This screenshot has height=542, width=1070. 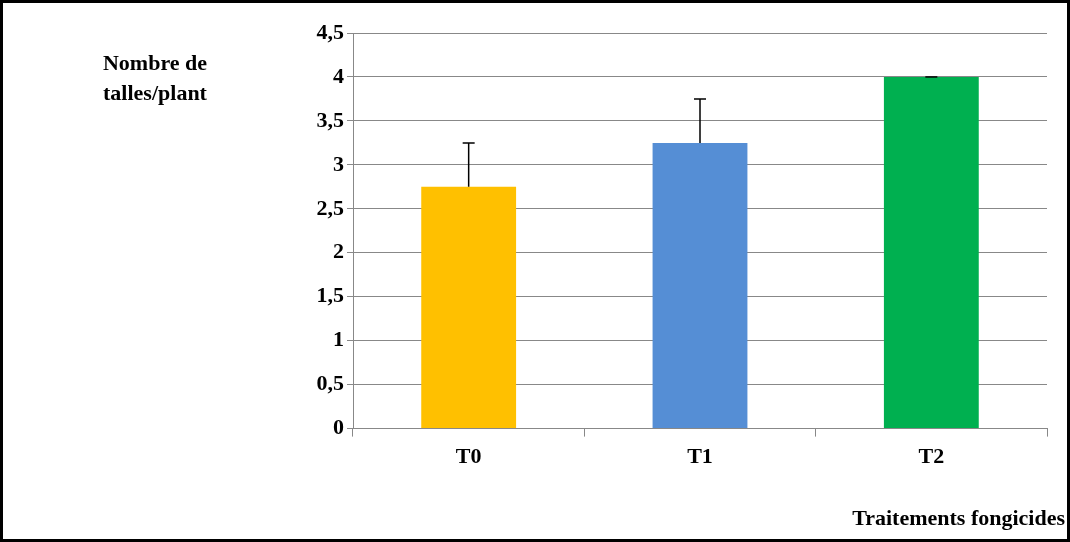 What do you see at coordinates (338, 75) in the screenshot?
I see `y-tick-label: 4` at bounding box center [338, 75].